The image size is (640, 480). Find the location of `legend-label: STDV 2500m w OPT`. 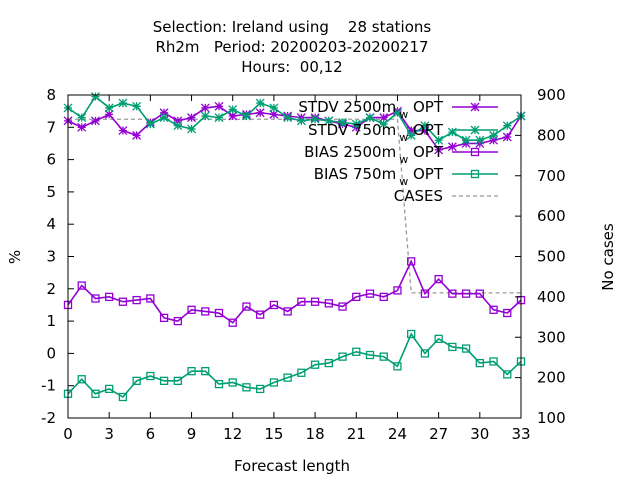

legend-label: STDV 2500m w OPT is located at coordinates (370, 109).